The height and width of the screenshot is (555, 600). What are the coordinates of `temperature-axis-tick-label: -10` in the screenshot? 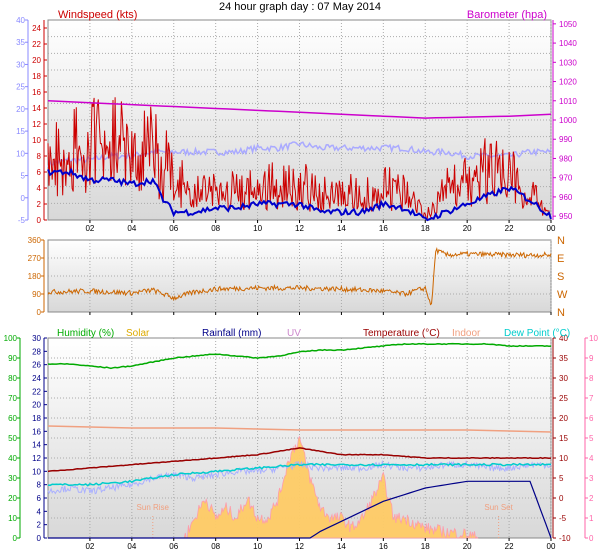 It's located at (565, 538).